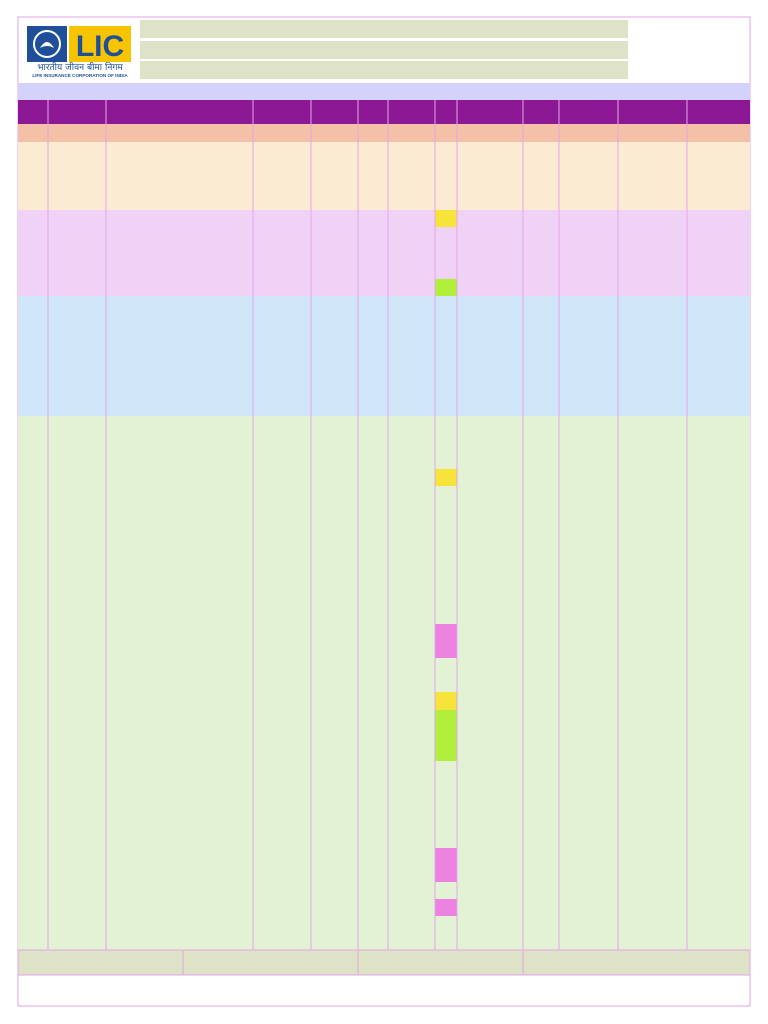 The image size is (768, 1024). I want to click on logo-box, so click(100, 44).